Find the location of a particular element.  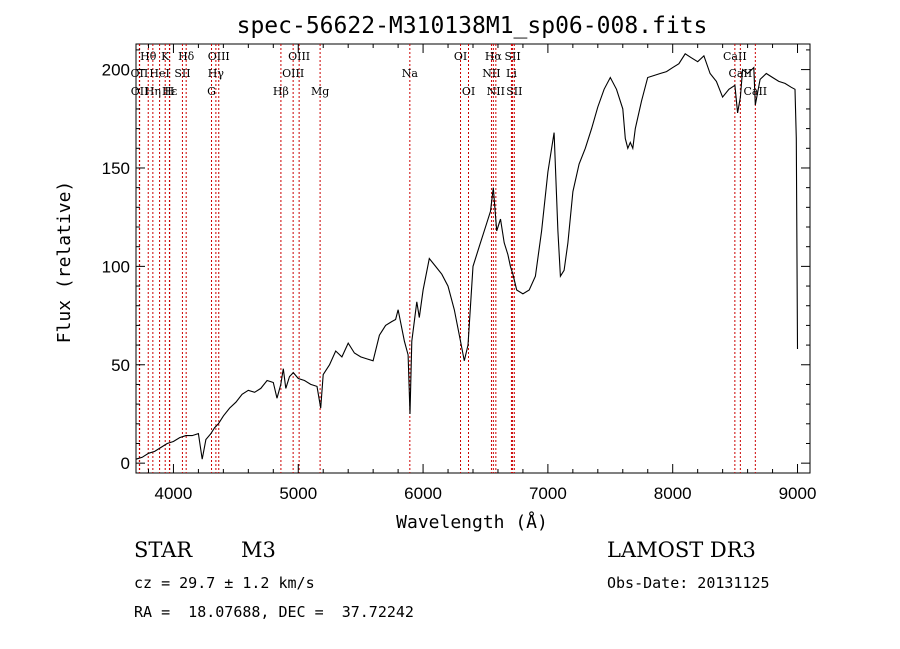

spectral-line-label: Hη is located at coordinates (153, 91).